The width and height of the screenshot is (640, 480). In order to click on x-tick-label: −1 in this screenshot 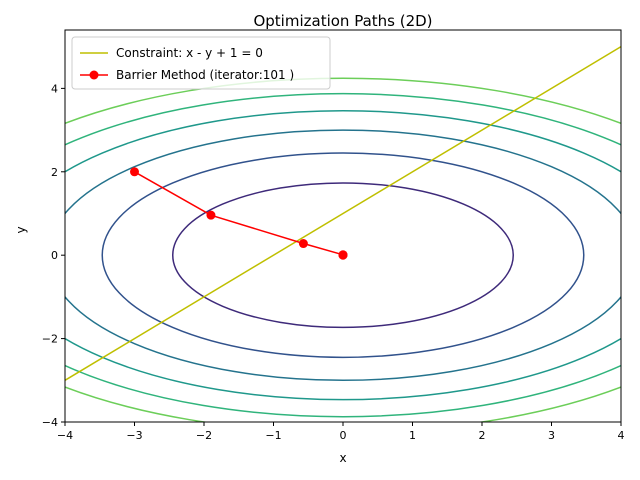, I will do `click(273, 435)`.